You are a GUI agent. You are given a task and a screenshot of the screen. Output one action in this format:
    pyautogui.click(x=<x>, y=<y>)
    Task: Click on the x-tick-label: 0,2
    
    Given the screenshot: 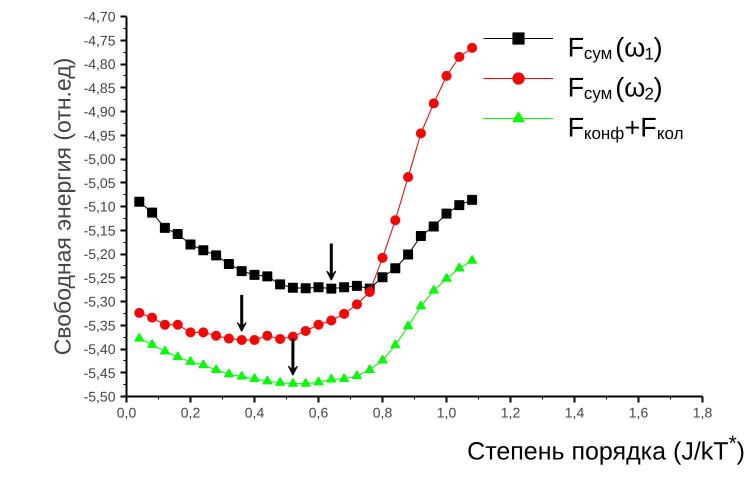 What is the action you would take?
    pyautogui.click(x=190, y=412)
    